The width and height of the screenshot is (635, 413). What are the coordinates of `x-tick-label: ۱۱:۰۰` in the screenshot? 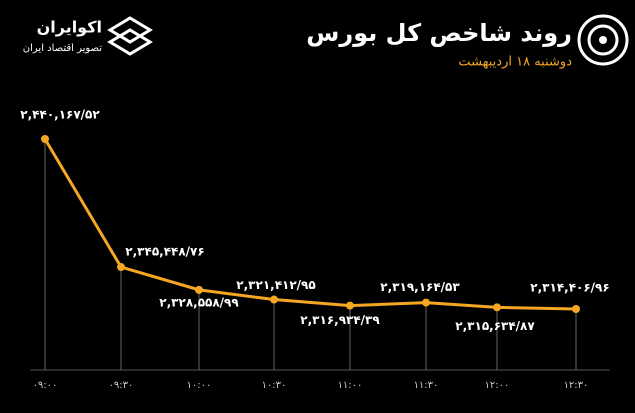 It's located at (350, 385).